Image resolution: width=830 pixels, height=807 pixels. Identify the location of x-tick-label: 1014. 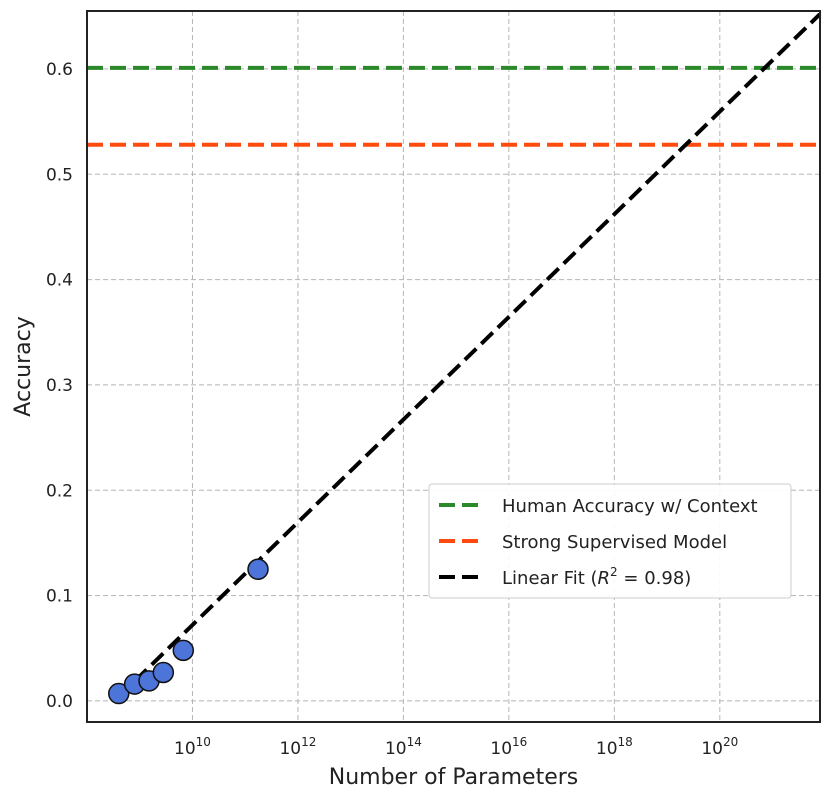
(403, 747).